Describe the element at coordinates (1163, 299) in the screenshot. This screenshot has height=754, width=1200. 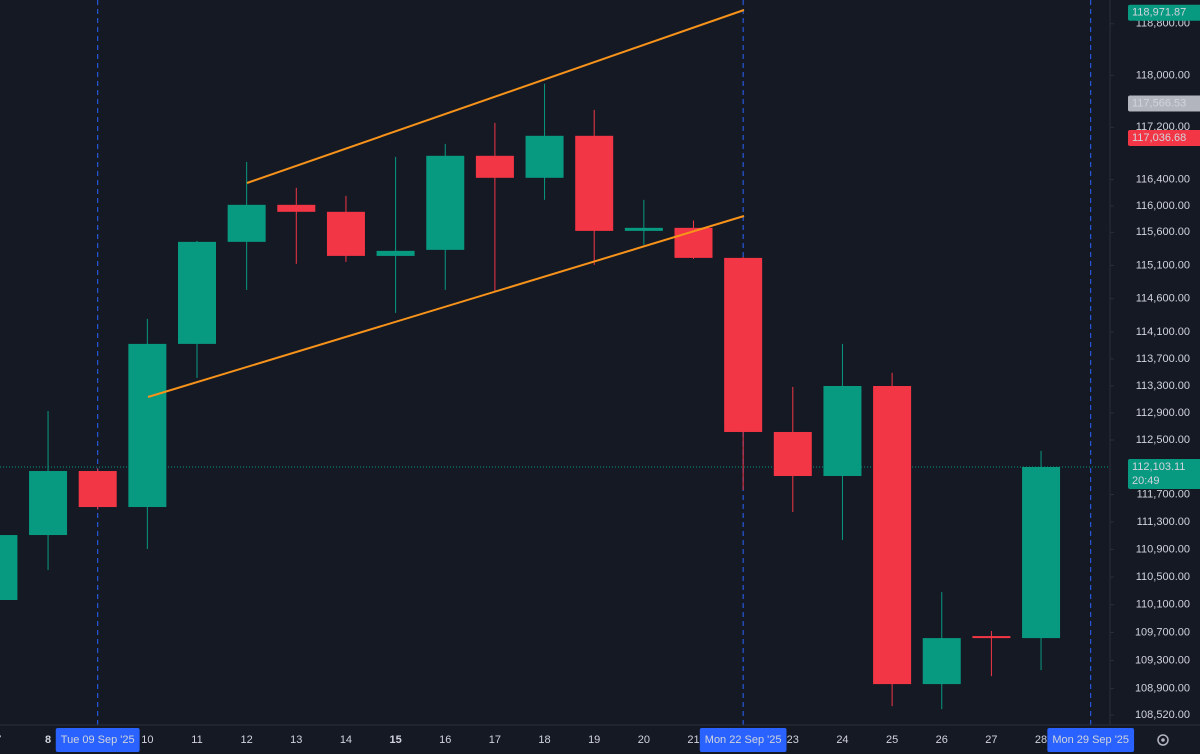
I see `y-tick-label: 114,600.00` at that location.